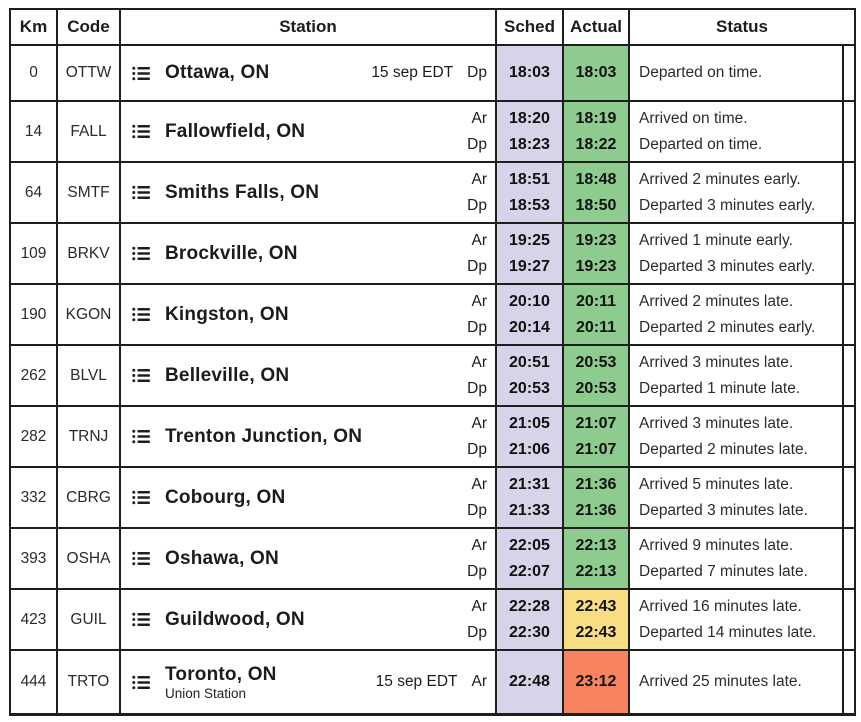 Image resolution: width=861 pixels, height=722 pixels. I want to click on sched-cell: 18:20 18:23, so click(529, 131).